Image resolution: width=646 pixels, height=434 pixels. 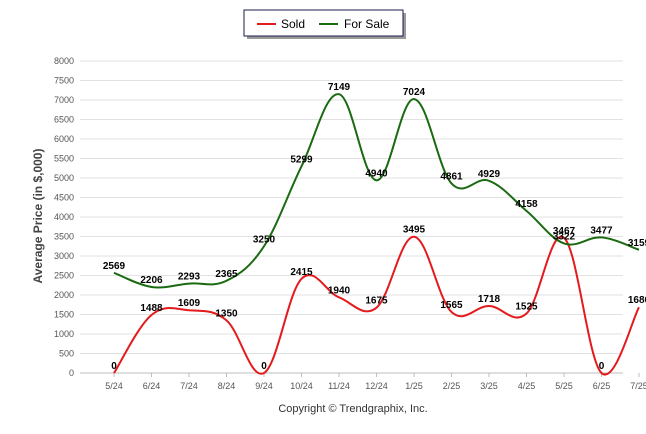 What do you see at coordinates (66, 354) in the screenshot?
I see `y-tick-label: 500` at bounding box center [66, 354].